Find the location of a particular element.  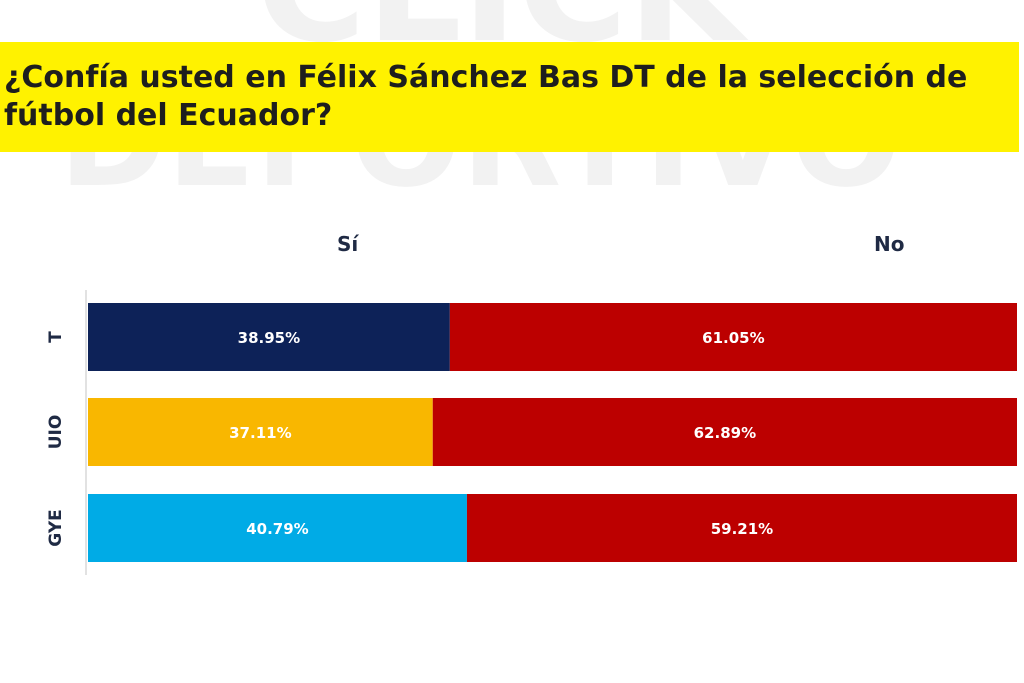

data-label-uio-no: 62.89% is located at coordinates (725, 433).